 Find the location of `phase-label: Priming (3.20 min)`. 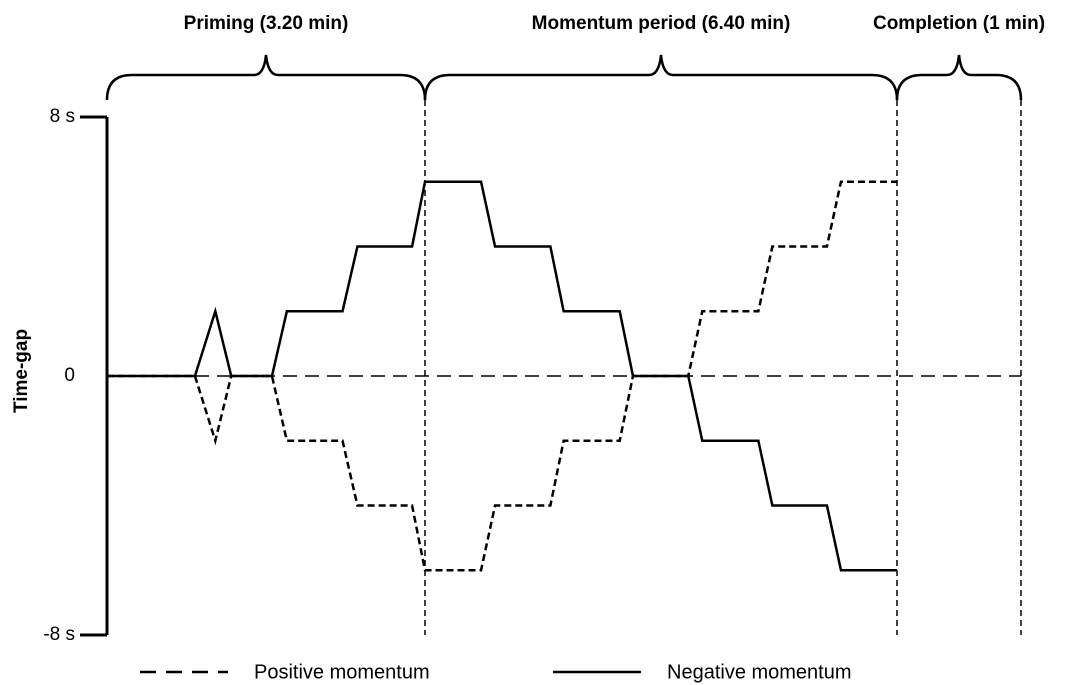

phase-label: Priming (3.20 min) is located at coordinates (266, 23).